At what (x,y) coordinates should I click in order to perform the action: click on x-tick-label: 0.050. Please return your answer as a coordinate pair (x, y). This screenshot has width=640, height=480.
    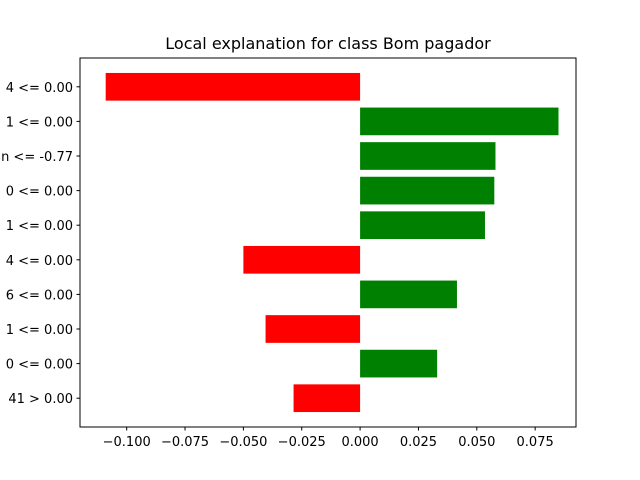
    Looking at the image, I should click on (476, 442).